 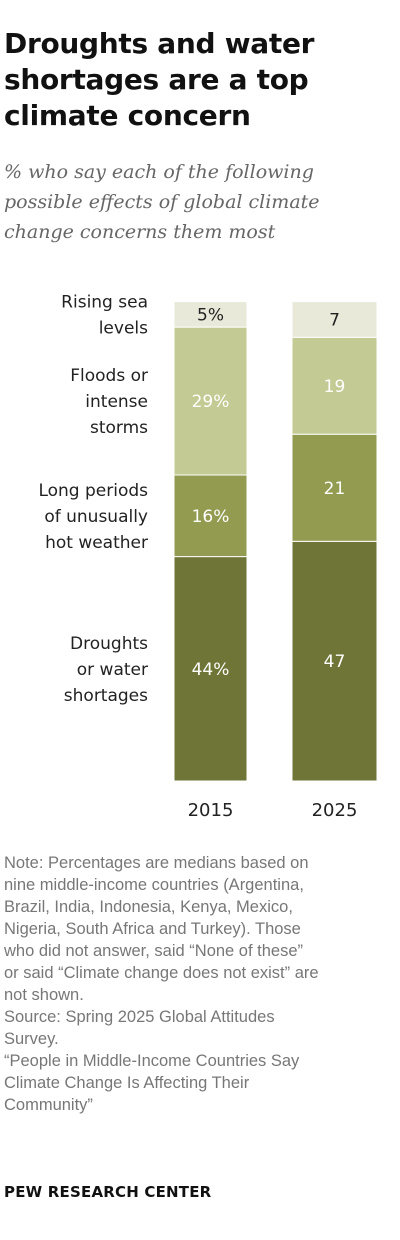 What do you see at coordinates (93, 517) in the screenshot?
I see `series-label: Long periods of unusually hot weather` at bounding box center [93, 517].